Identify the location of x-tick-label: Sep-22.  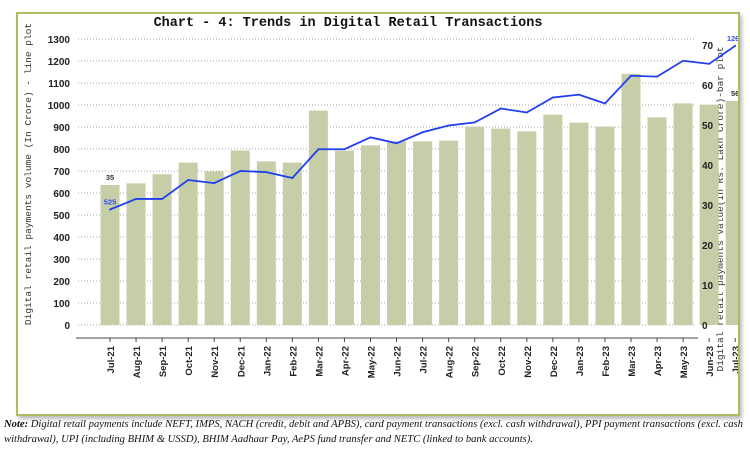
(476, 361).